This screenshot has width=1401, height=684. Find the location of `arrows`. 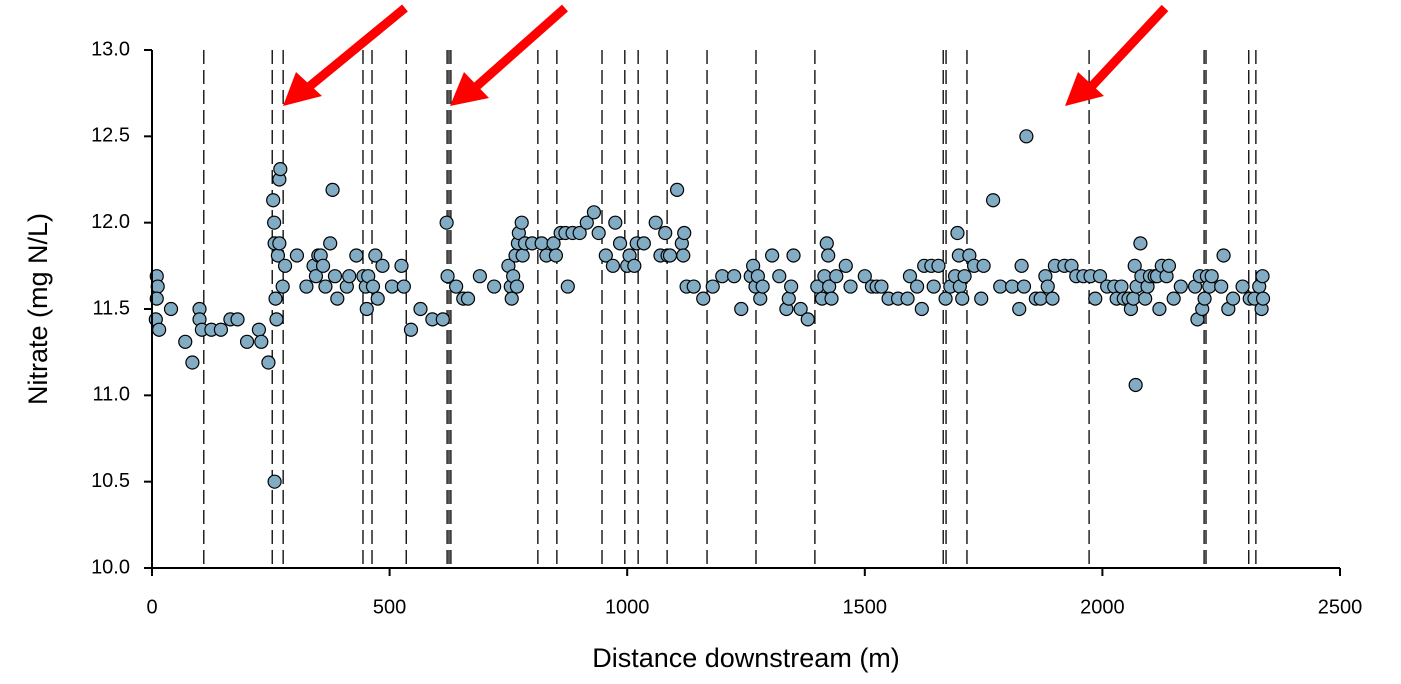

arrows is located at coordinates (726, 55).